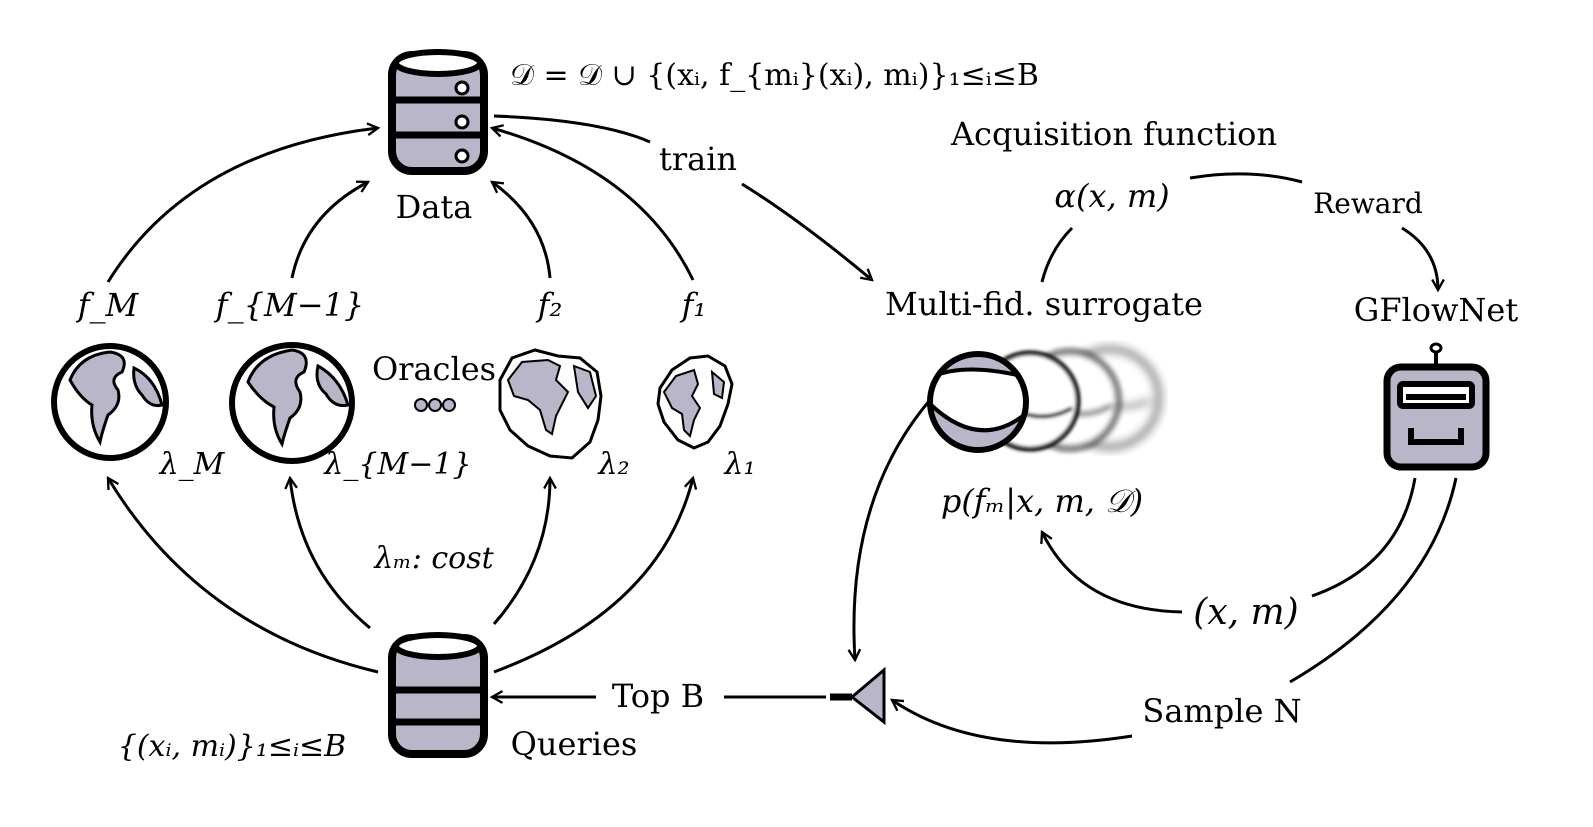 This screenshot has width=1593, height=827. Describe the element at coordinates (1368, 203) in the screenshot. I see `reward-label: Reward` at that location.